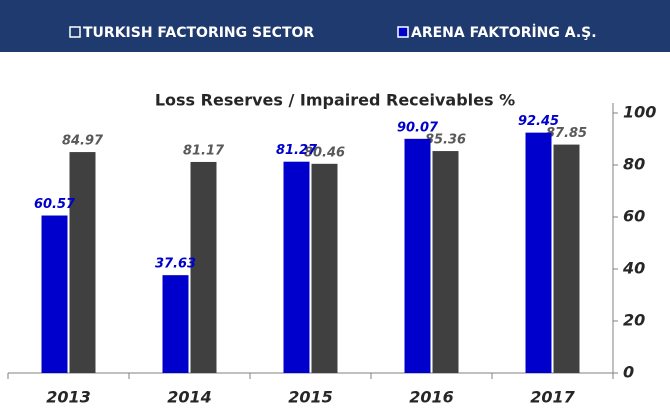 The width and height of the screenshot is (670, 415). Describe the element at coordinates (639, 112) in the screenshot. I see `y-tick-label: 100` at that location.